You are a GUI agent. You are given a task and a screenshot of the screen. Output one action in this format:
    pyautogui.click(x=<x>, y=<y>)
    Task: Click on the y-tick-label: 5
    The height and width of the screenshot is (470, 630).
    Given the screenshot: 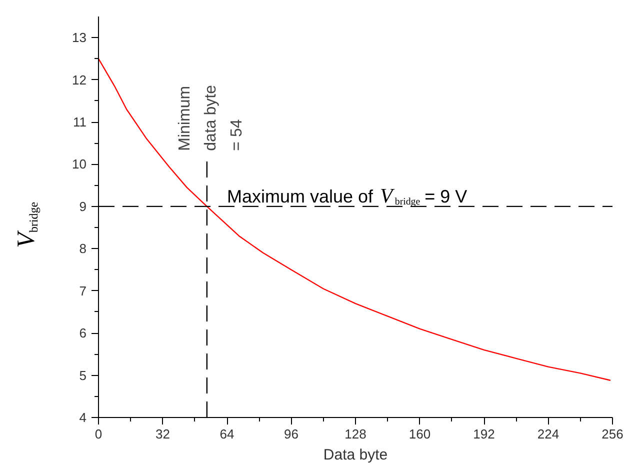 What is the action you would take?
    pyautogui.click(x=83, y=375)
    